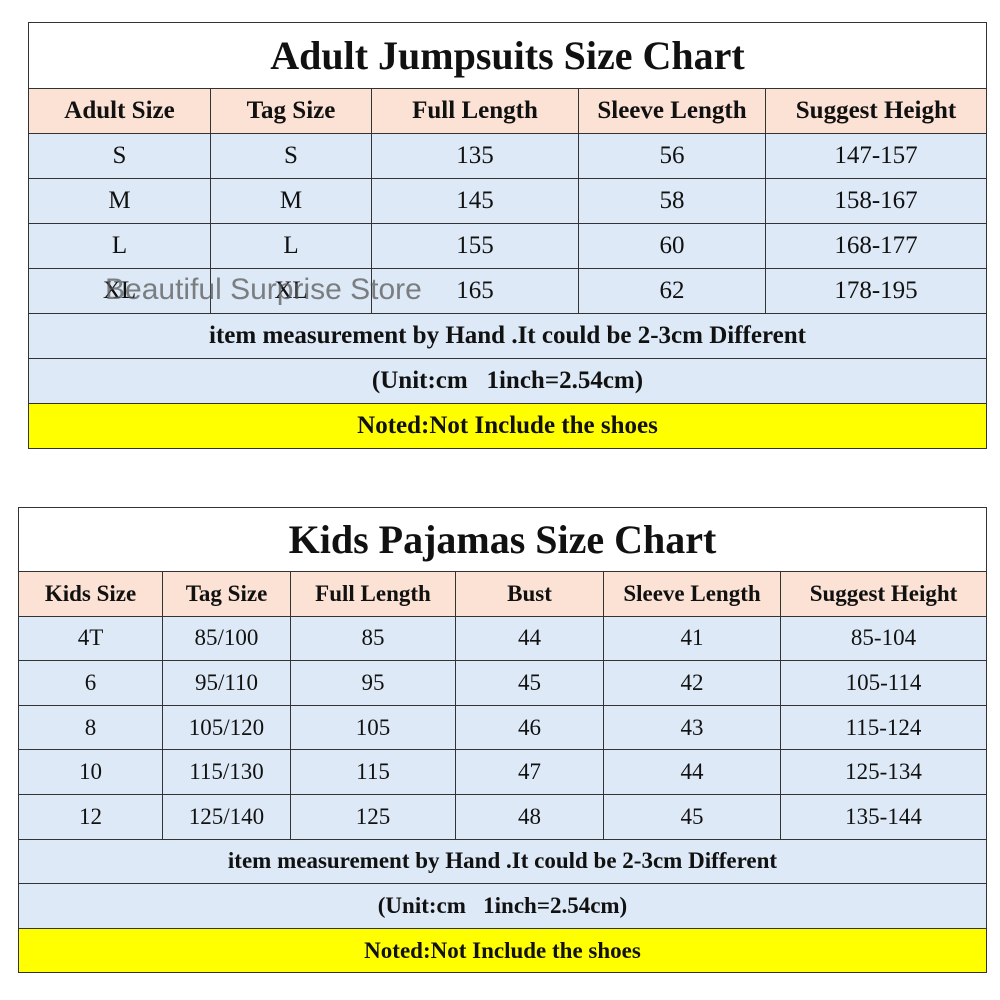 The width and height of the screenshot is (1000, 1000). What do you see at coordinates (373, 817) in the screenshot?
I see `data-cell: 125` at bounding box center [373, 817].